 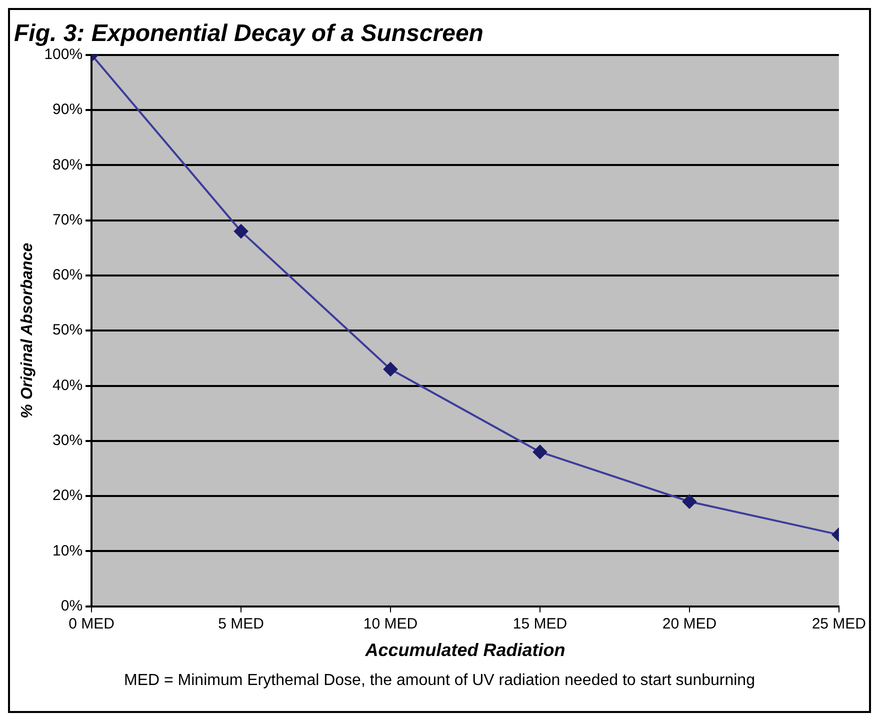 What do you see at coordinates (439, 681) in the screenshot?
I see `text: MED = Minimum Erythemal Dose, the amount of UV radiation needed to start sunburning` at bounding box center [439, 681].